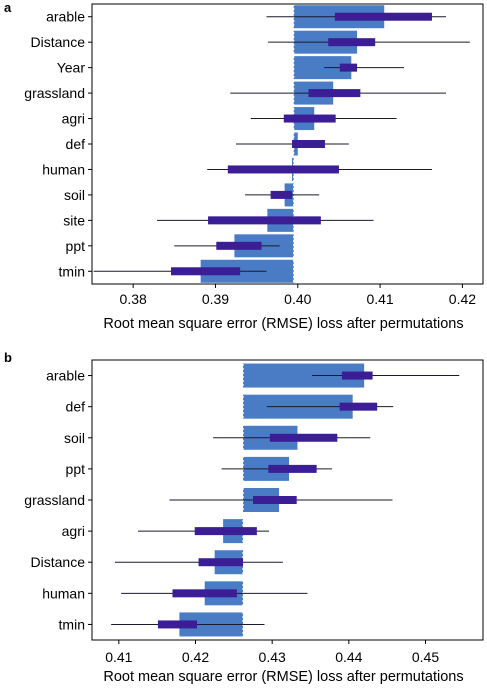 This screenshot has height=690, width=487. I want to click on category-label: site, so click(74, 220).